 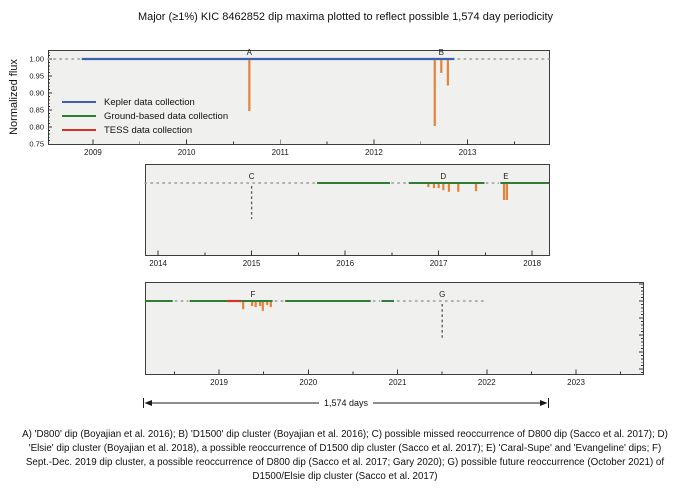 I want to click on tess-line-swatch, so click(x=79, y=130).